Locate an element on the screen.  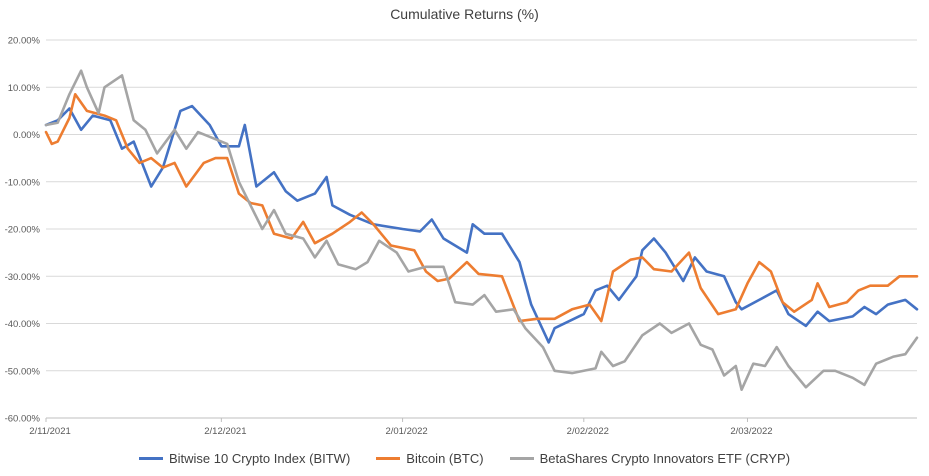
y-tick-label: 20.00% is located at coordinates (24, 41).